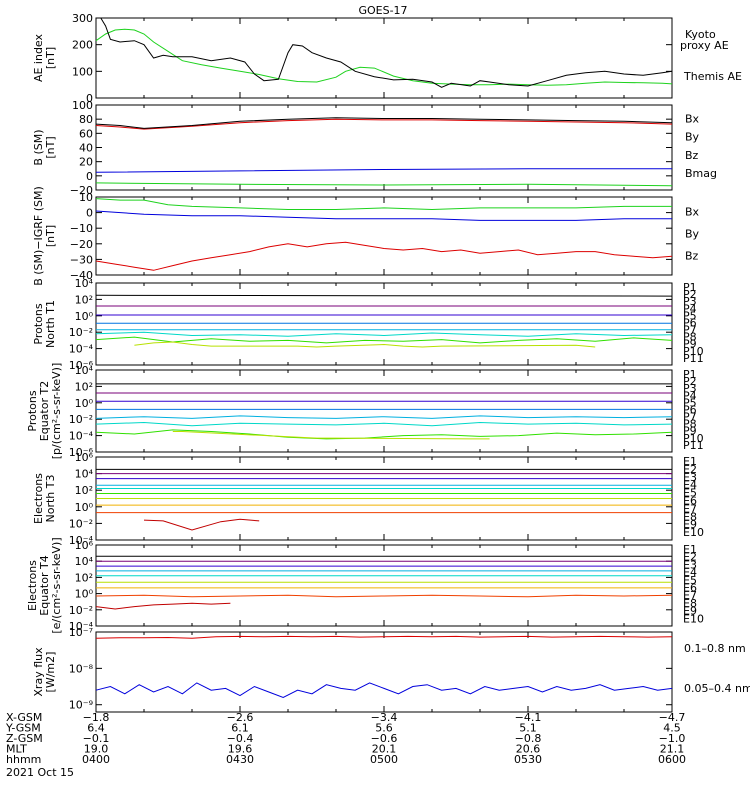 Image resolution: width=750 pixels, height=800 pixels. Describe the element at coordinates (96, 717) in the screenshot. I see `orbit-value: −1.8` at that location.